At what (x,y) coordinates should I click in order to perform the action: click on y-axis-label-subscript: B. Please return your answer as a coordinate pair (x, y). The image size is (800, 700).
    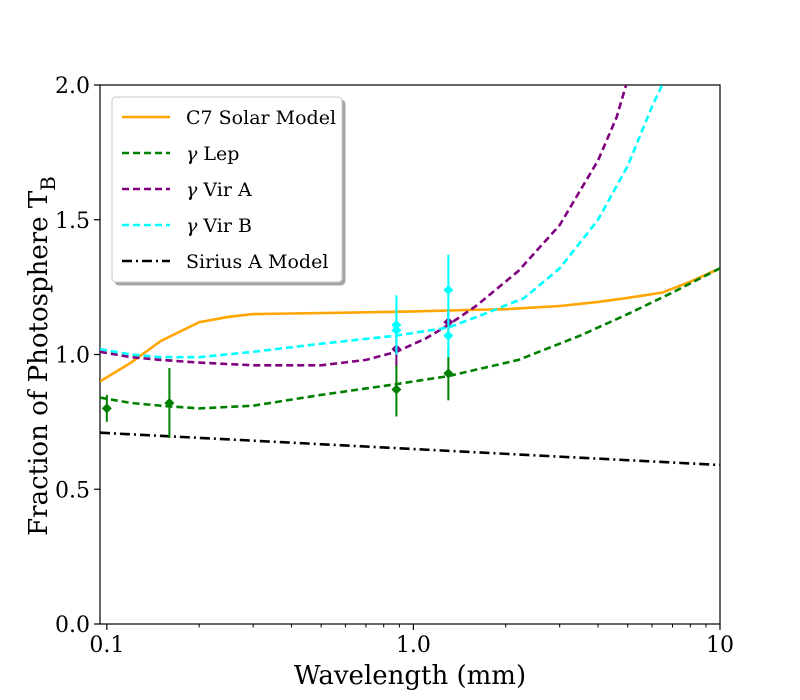
    Looking at the image, I should click on (48, 183).